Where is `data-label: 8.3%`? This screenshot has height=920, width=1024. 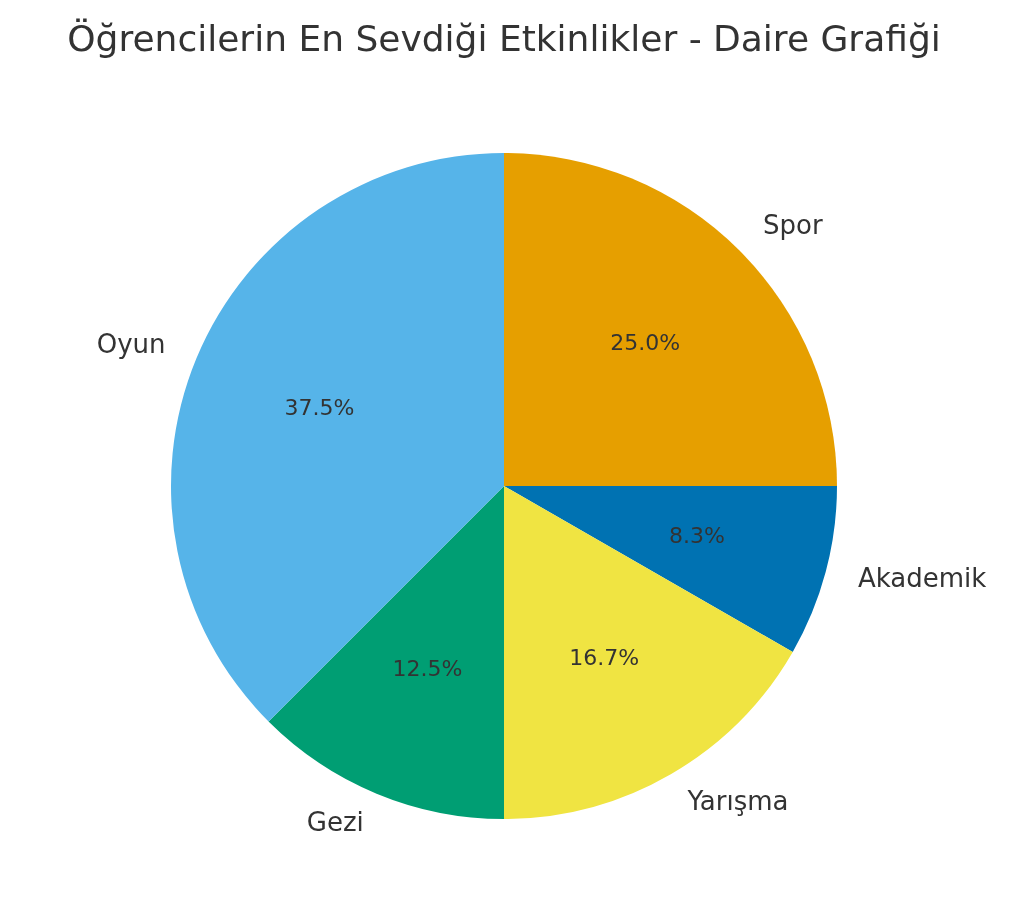
data-label: 8.3% is located at coordinates (697, 536).